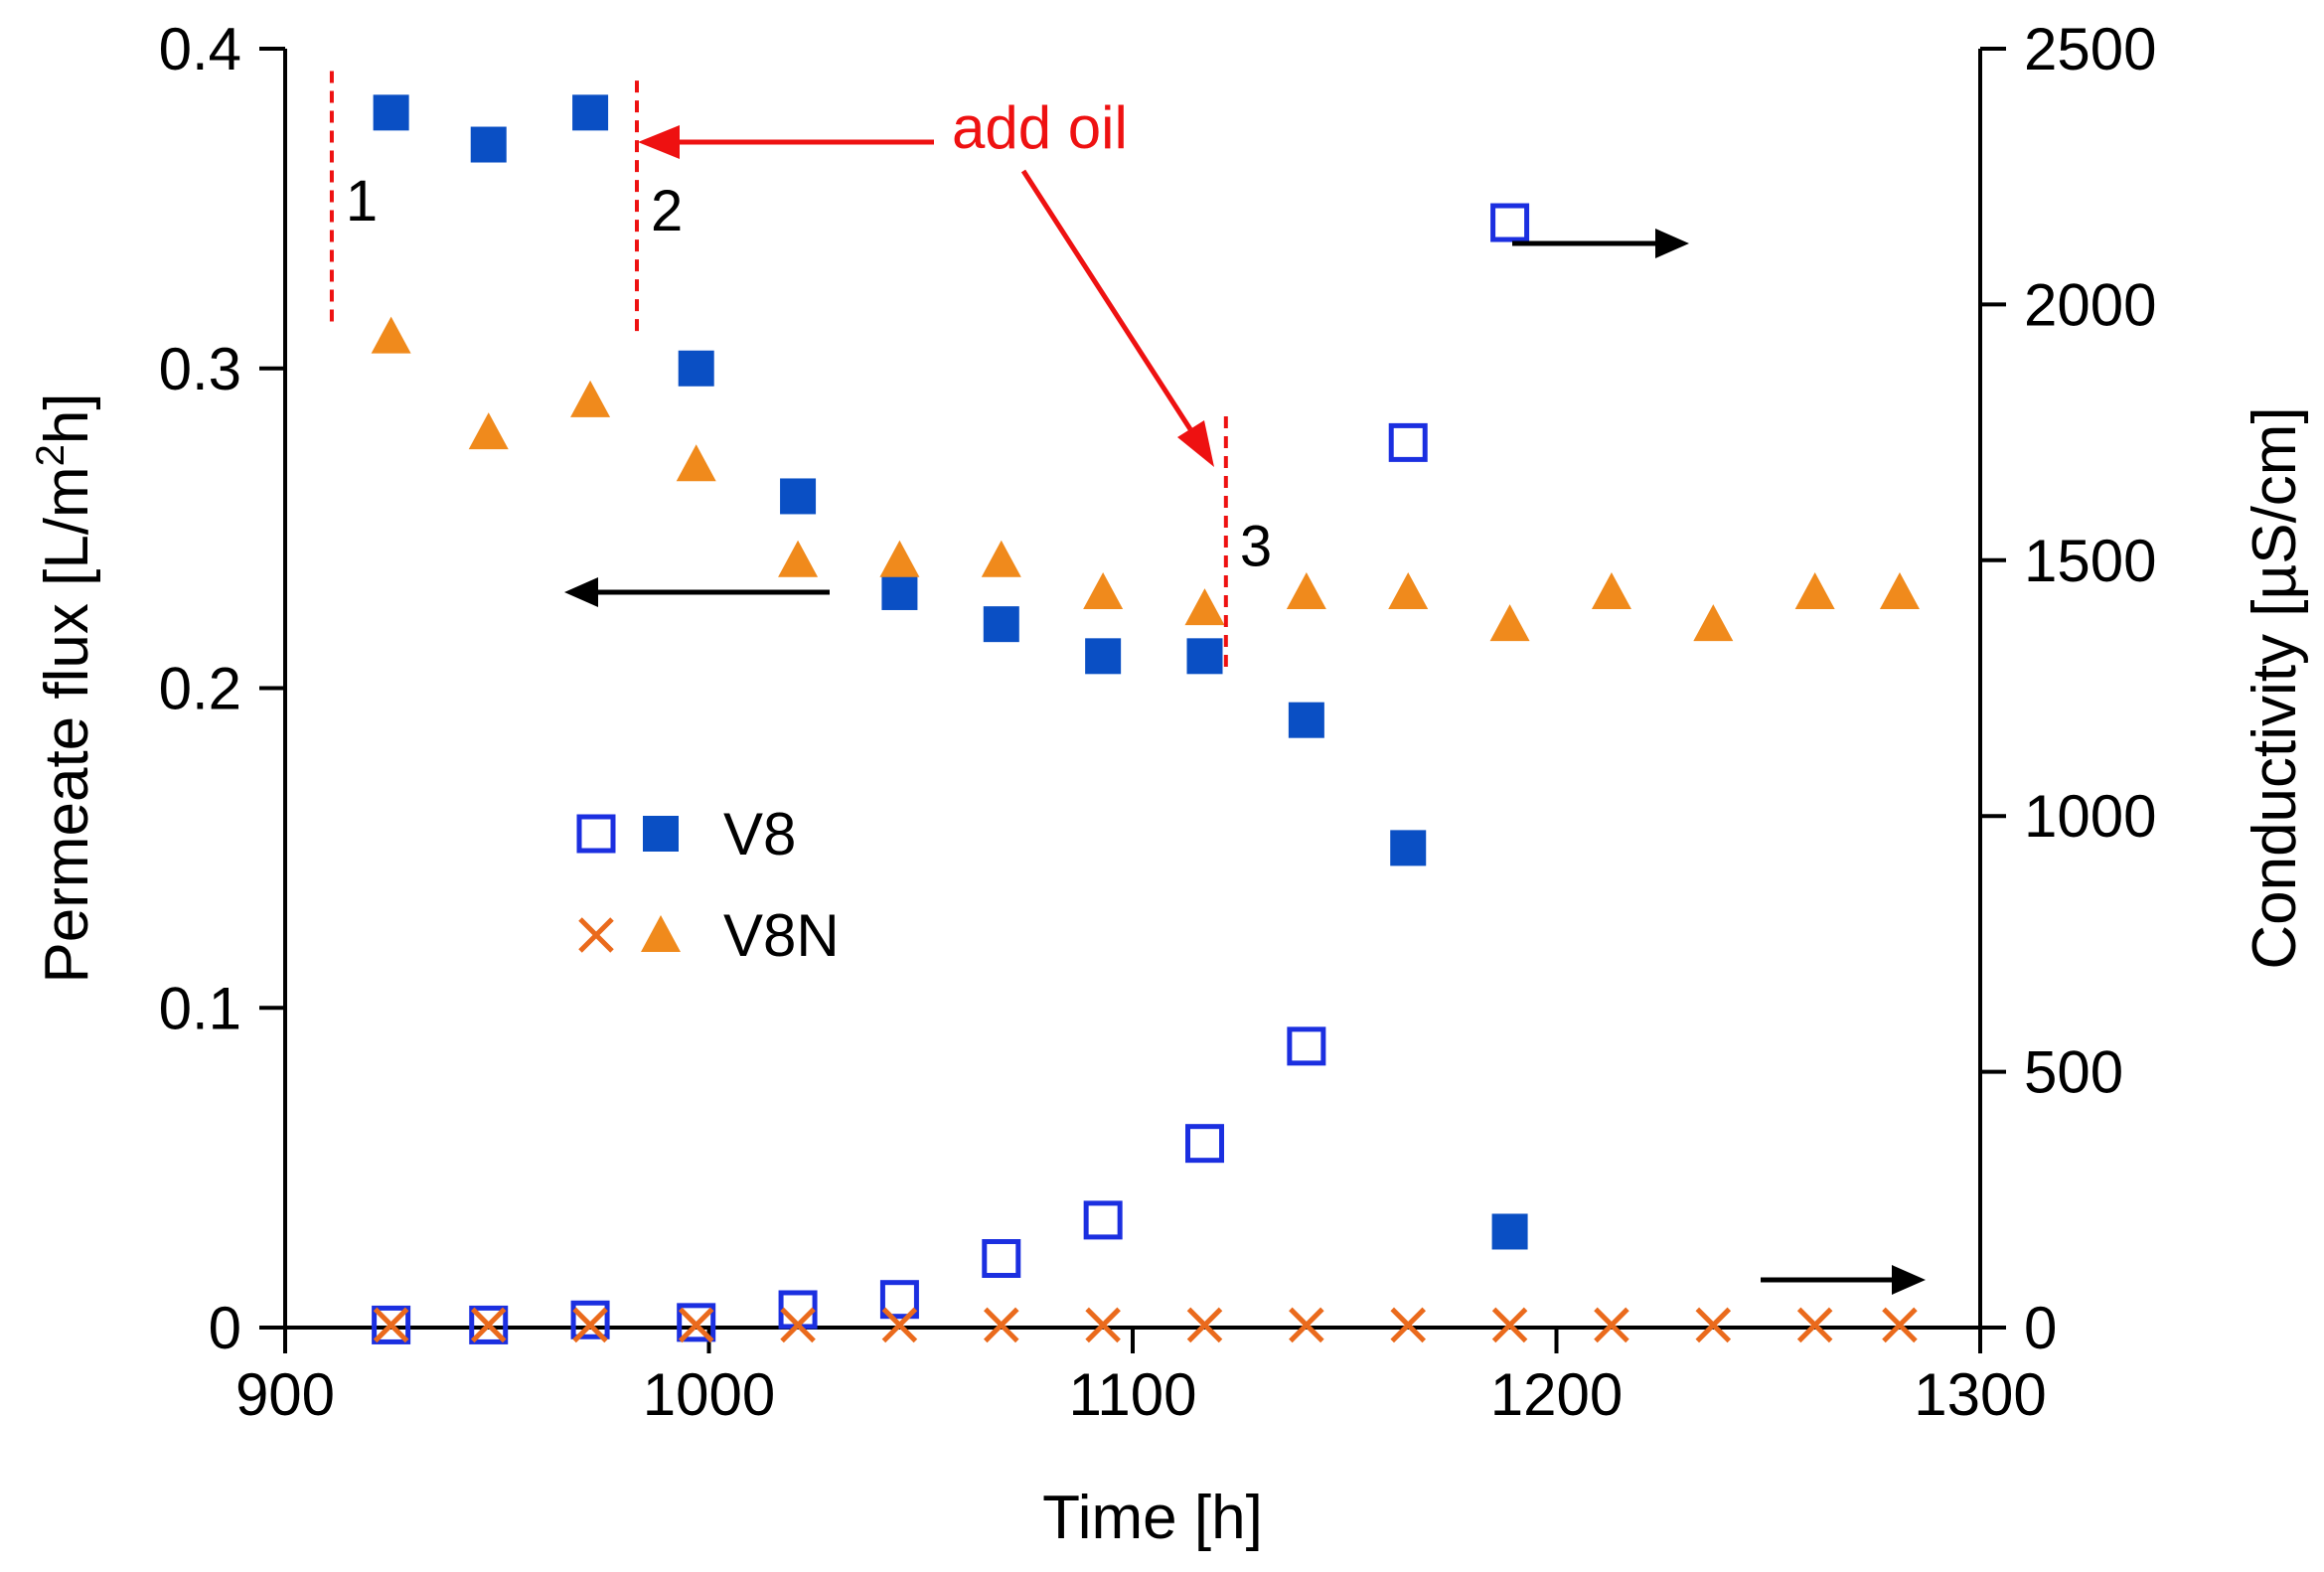  Describe the element at coordinates (2090, 816) in the screenshot. I see `y-right-tick-label: 1000` at that location.